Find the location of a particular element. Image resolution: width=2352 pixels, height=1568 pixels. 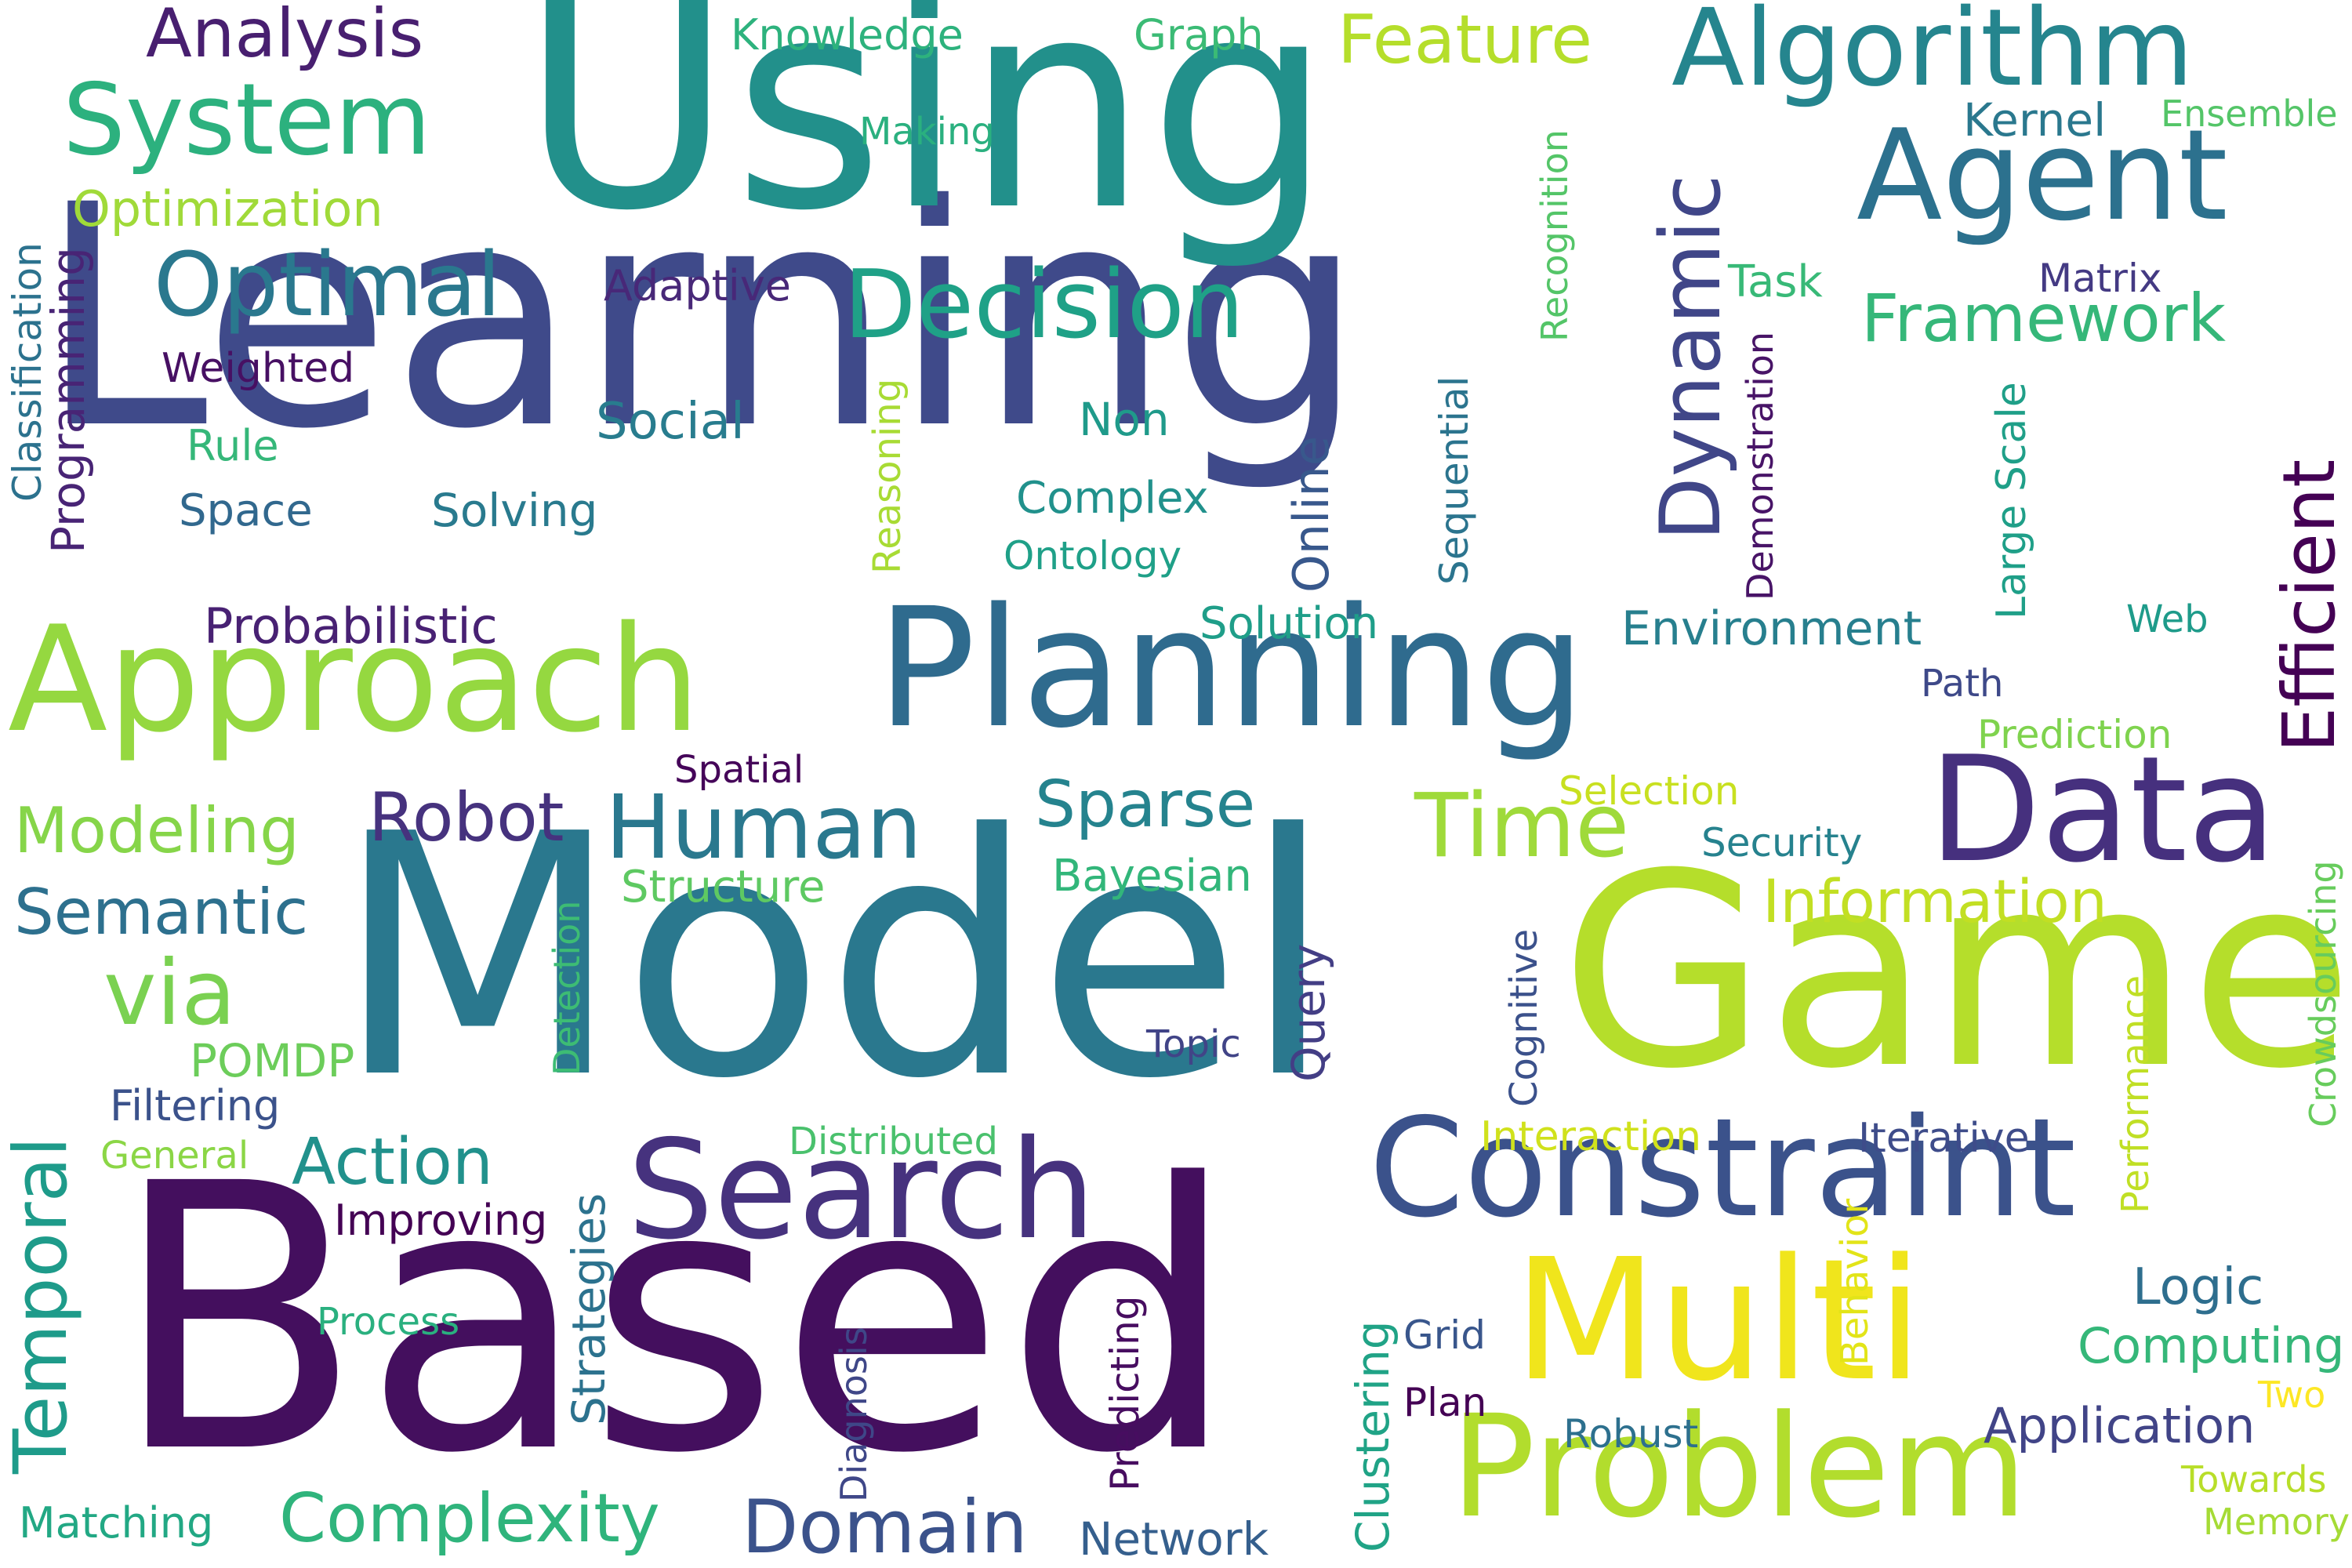

word-cognitive: Cognitive is located at coordinates (1524, 1017).